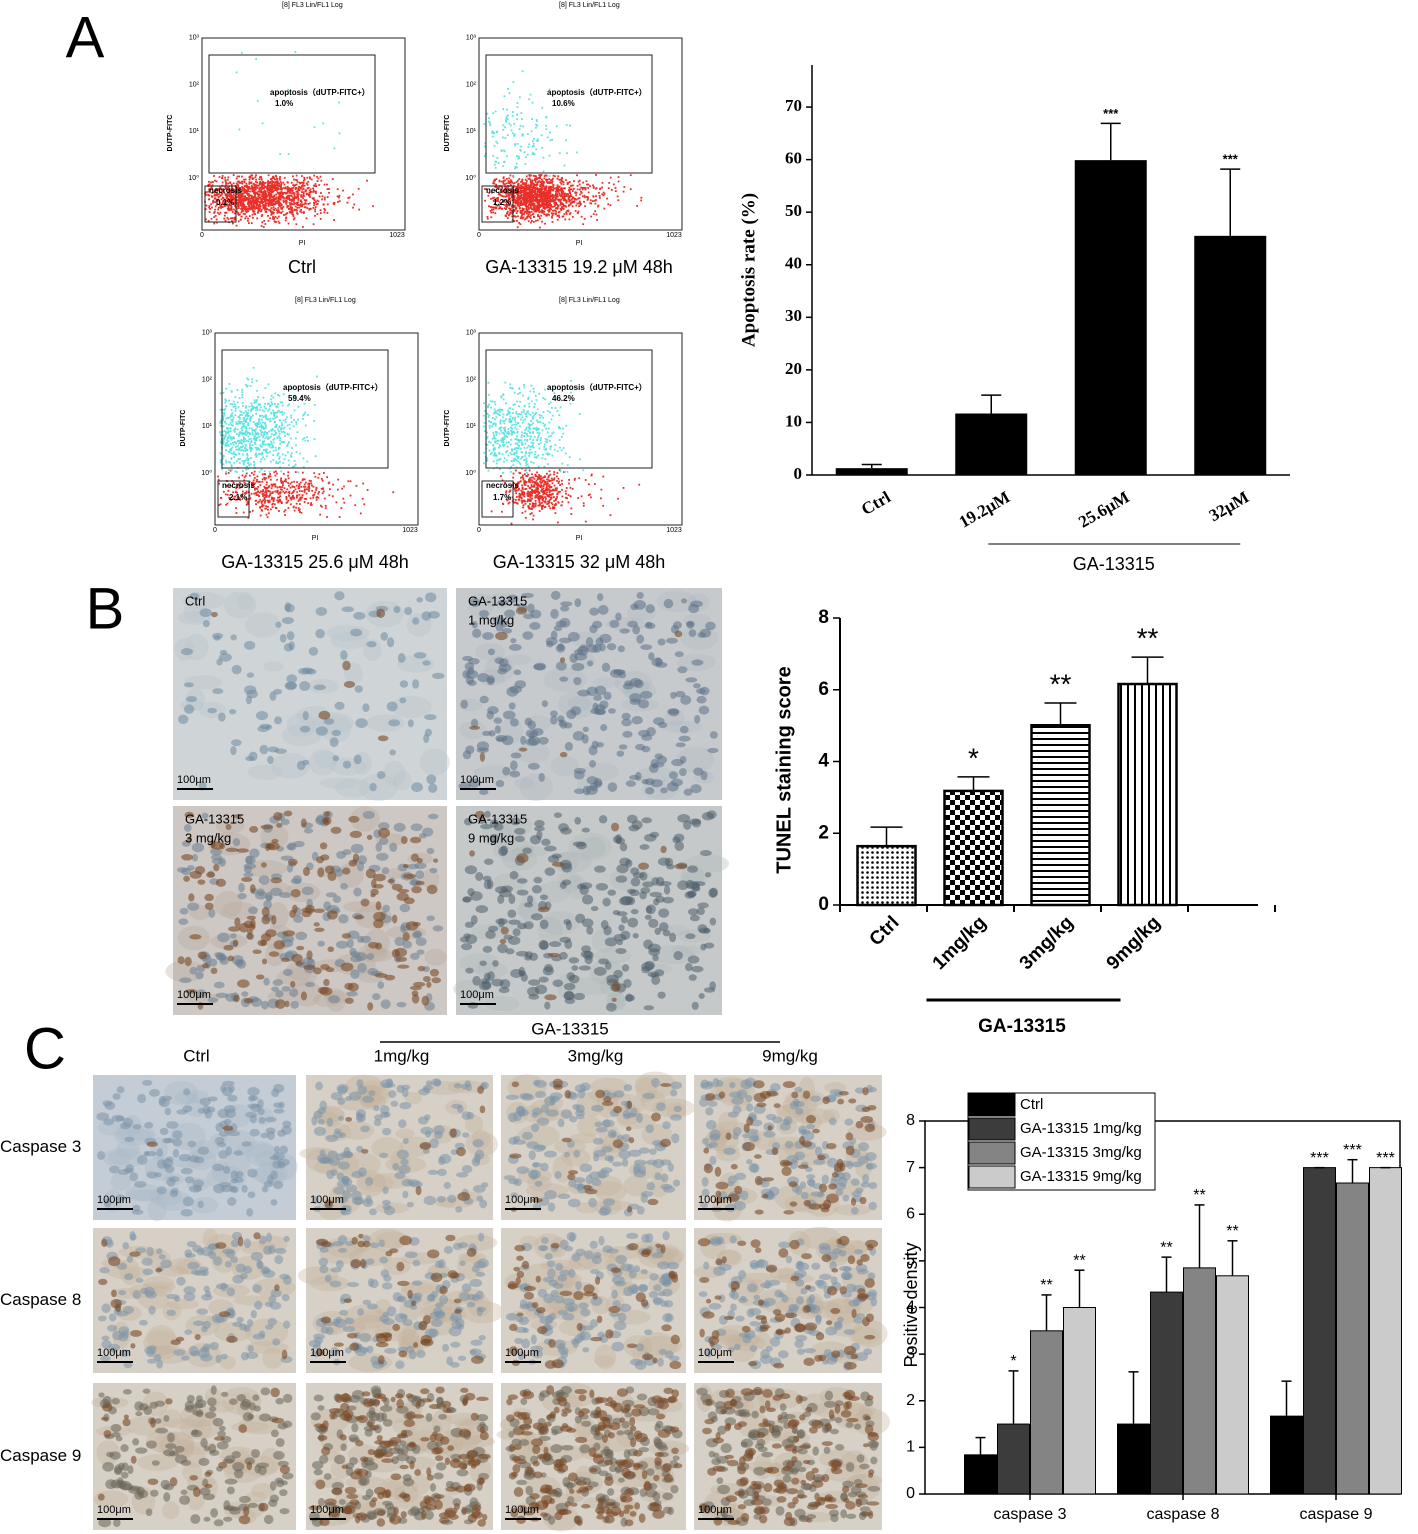  What do you see at coordinates (471, 333) in the screenshot?
I see `flow-y-tick: 10³` at bounding box center [471, 333].